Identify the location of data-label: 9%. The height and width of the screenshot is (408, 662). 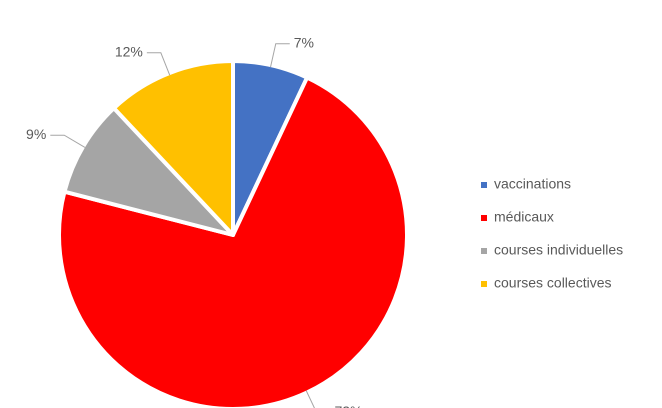
(36, 134).